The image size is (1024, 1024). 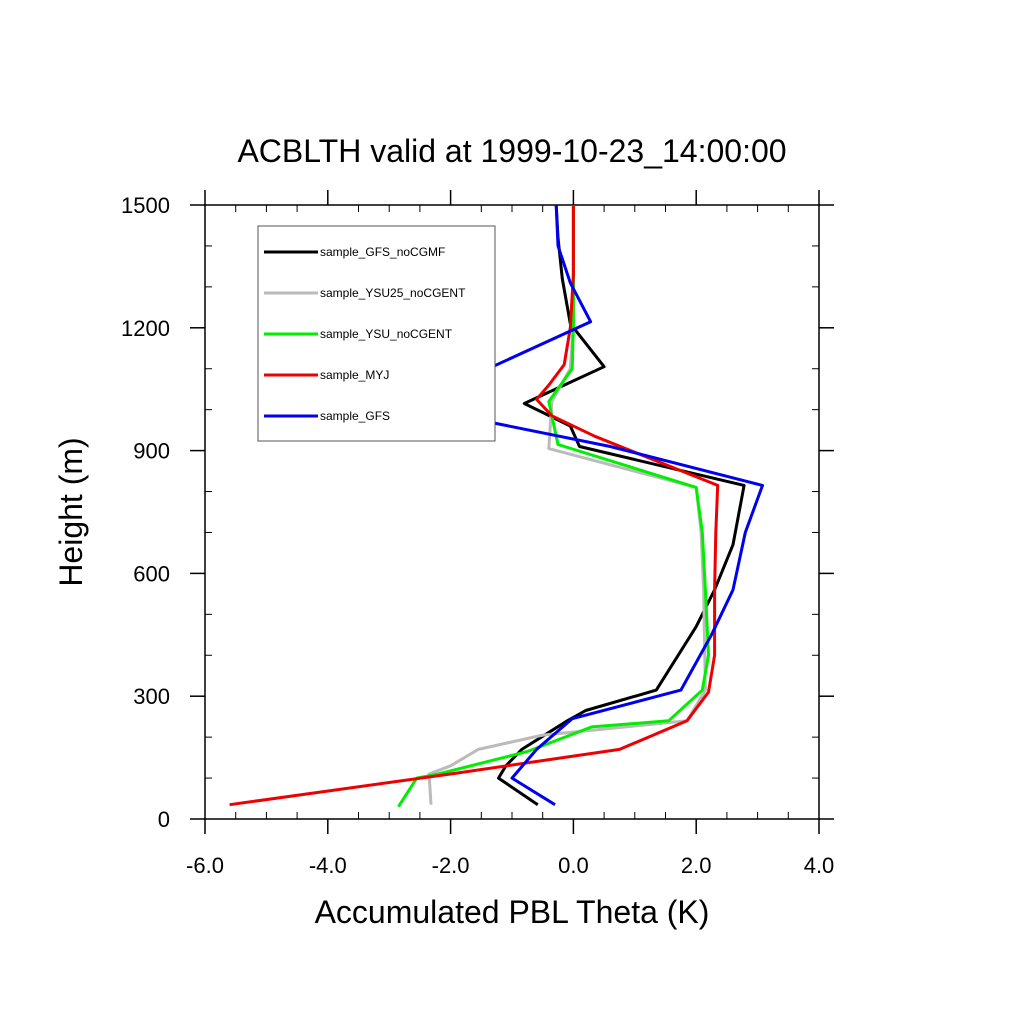 I want to click on y-tick-label: 600, so click(x=151, y=573).